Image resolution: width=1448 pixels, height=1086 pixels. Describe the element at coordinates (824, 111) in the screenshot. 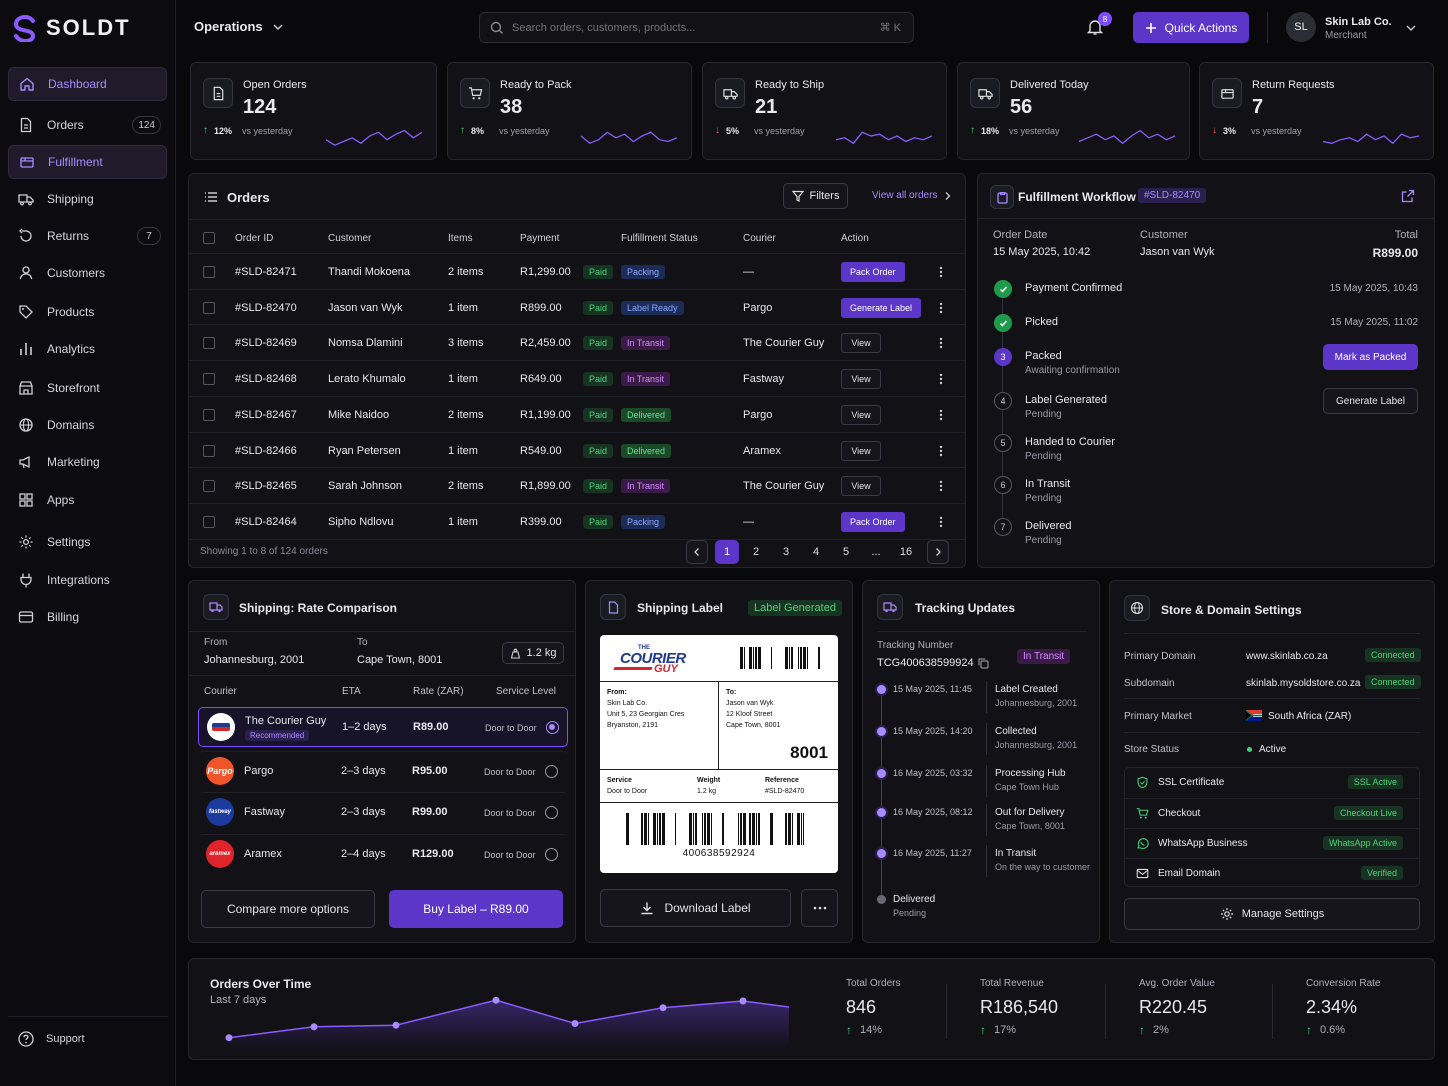

I see `stat-card-ready-to-ship: Ready to Ship 21 ↓ 5% vs yesterday` at that location.